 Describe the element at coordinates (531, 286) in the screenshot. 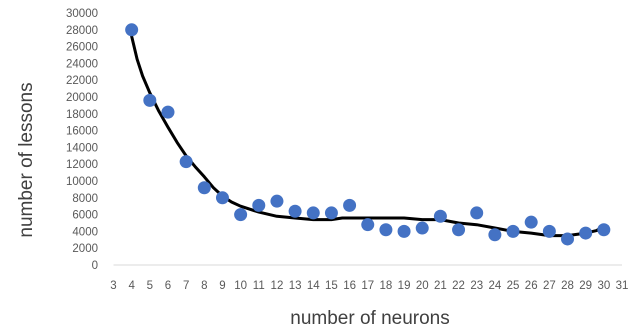

I see `x-tick-label: 26` at that location.